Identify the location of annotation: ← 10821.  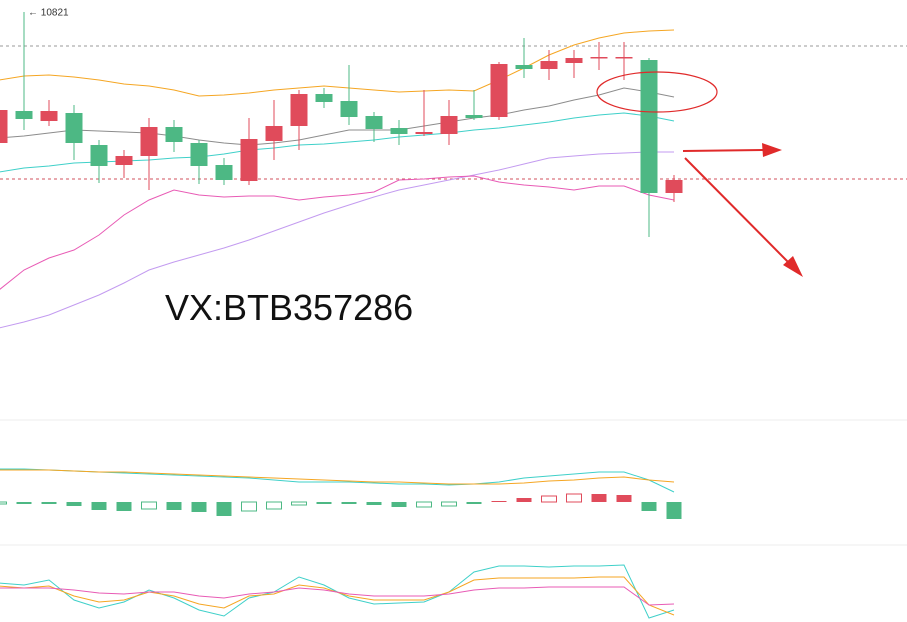
(48, 13).